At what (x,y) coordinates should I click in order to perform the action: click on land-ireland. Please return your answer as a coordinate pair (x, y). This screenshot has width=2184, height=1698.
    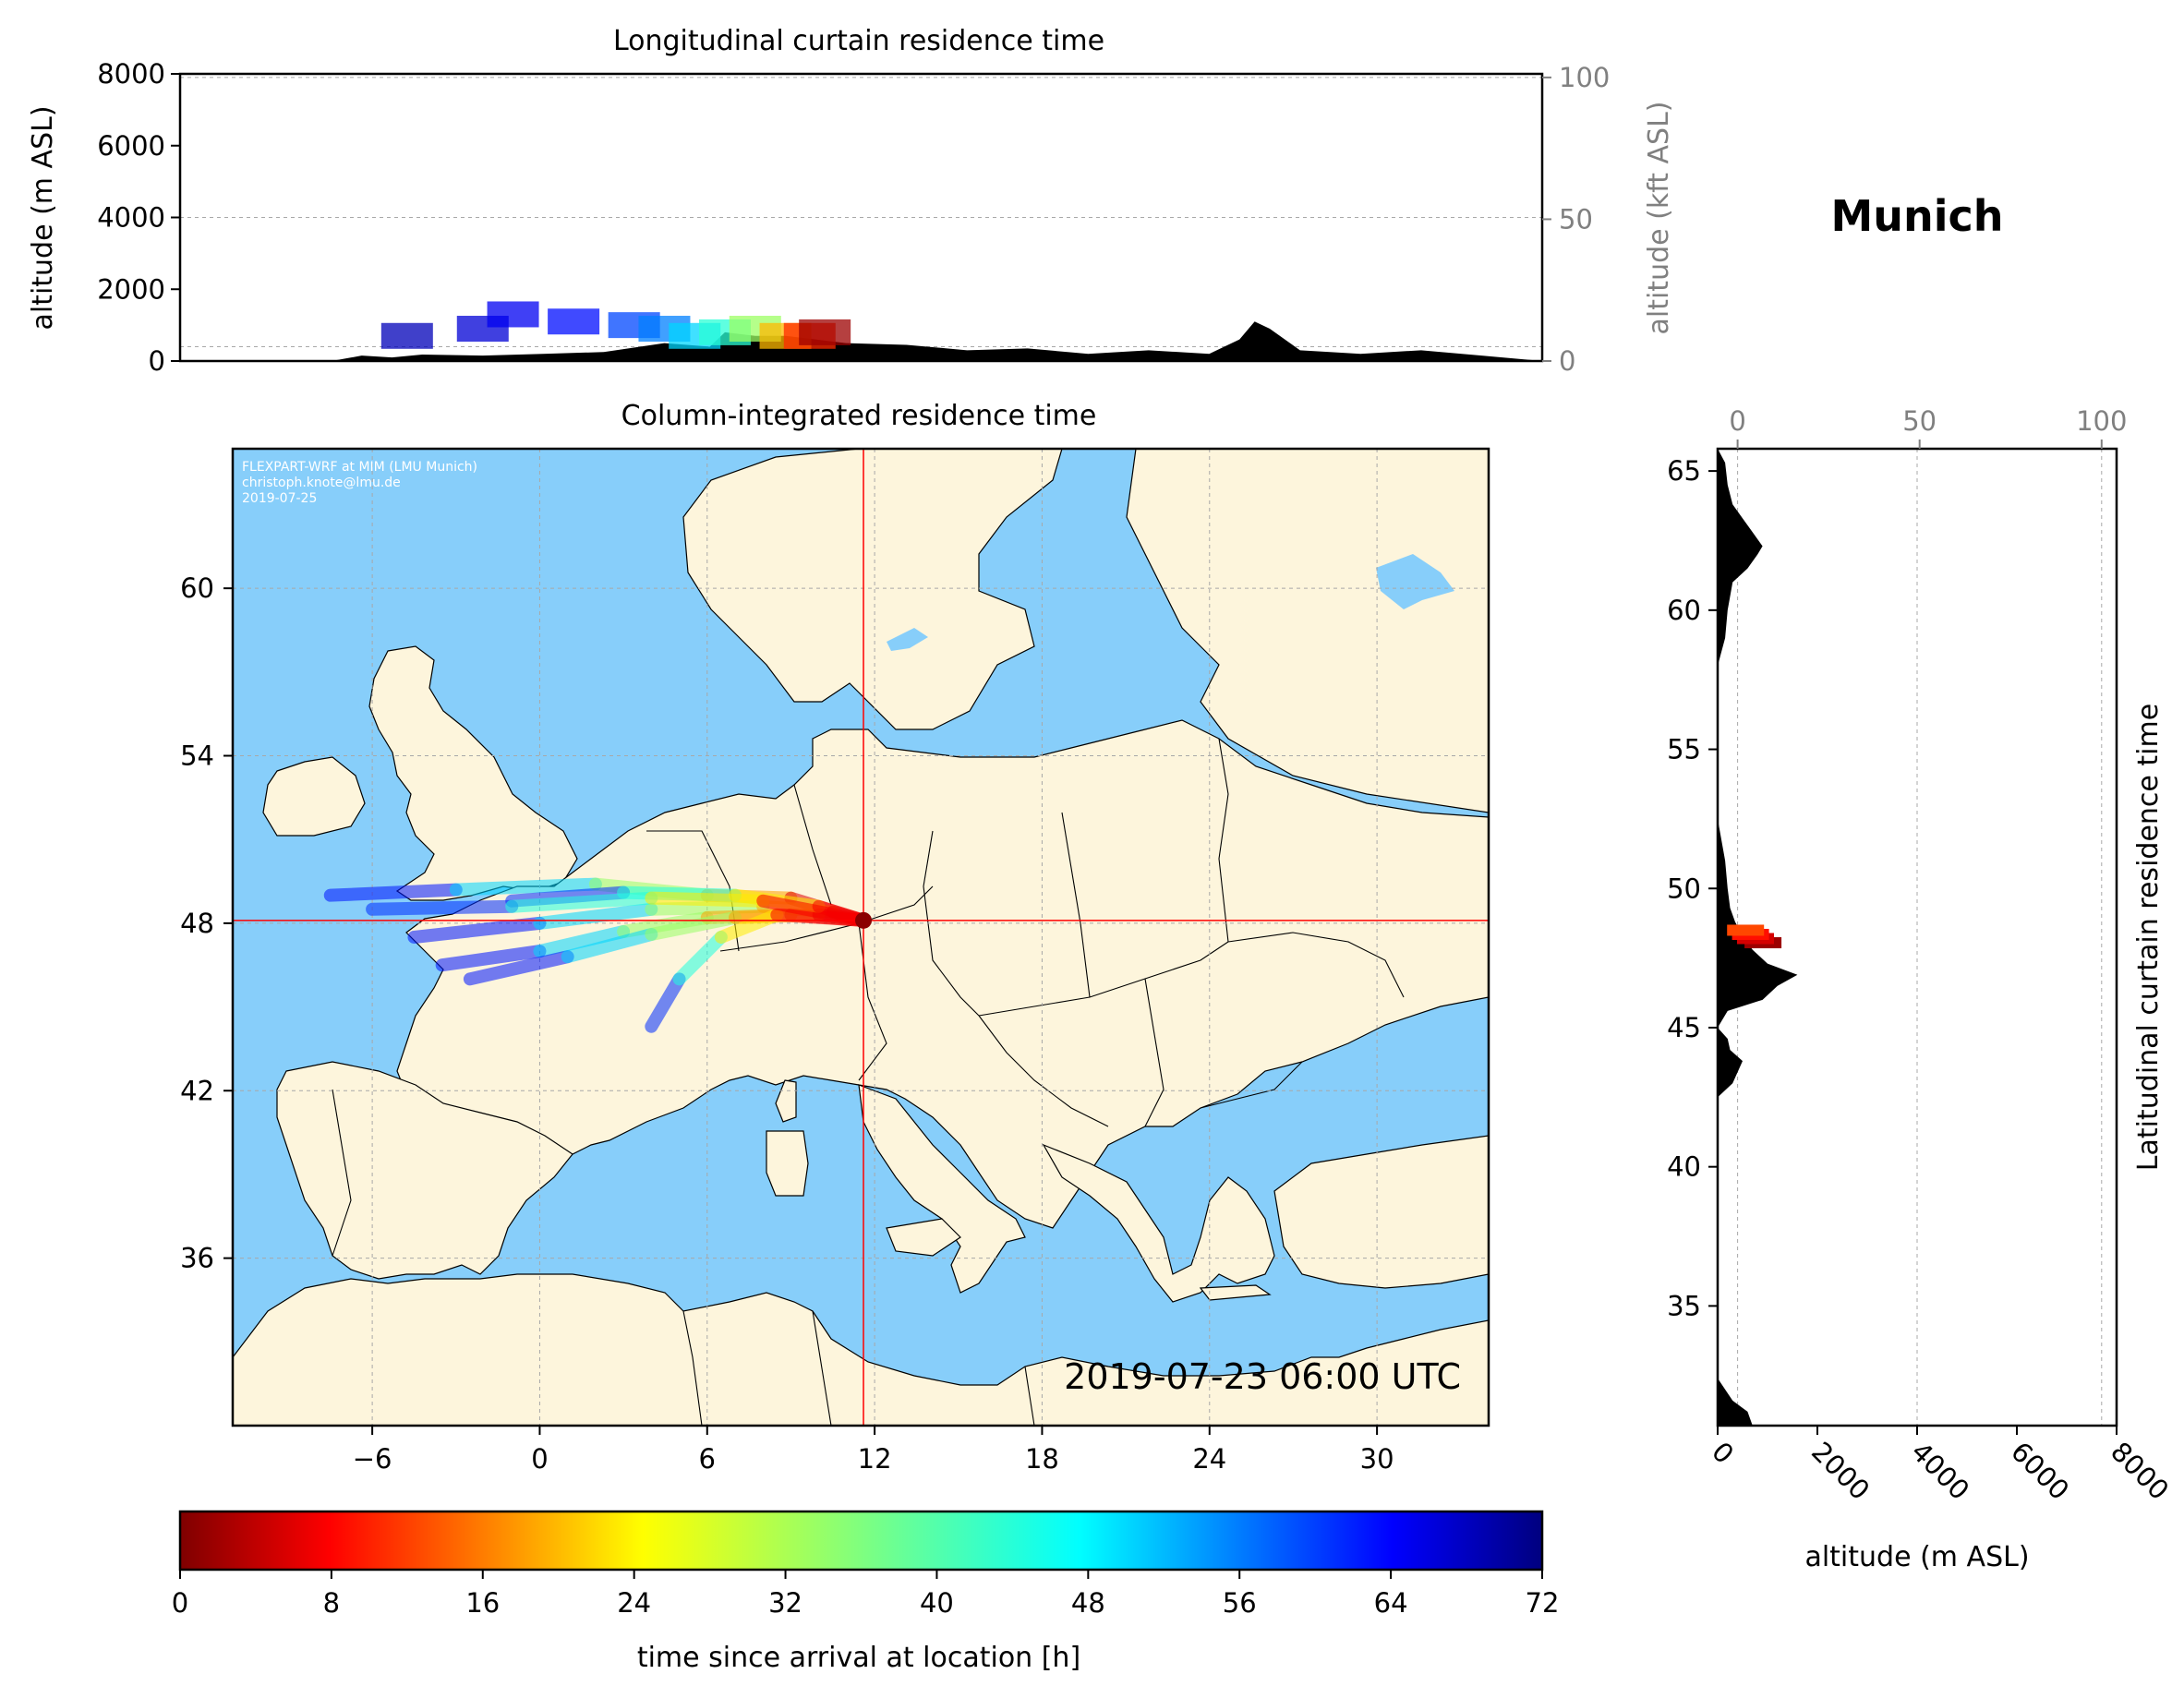
    Looking at the image, I should click on (314, 796).